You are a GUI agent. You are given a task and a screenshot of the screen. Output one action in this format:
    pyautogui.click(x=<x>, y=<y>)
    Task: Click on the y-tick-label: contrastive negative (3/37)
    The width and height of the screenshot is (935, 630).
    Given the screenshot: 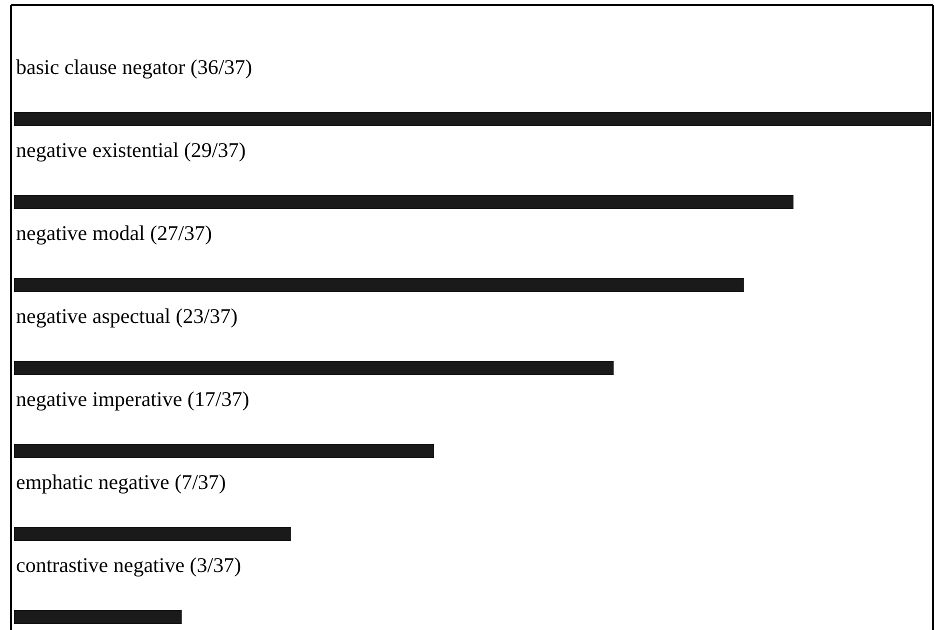 What is the action you would take?
    pyautogui.click(x=129, y=565)
    